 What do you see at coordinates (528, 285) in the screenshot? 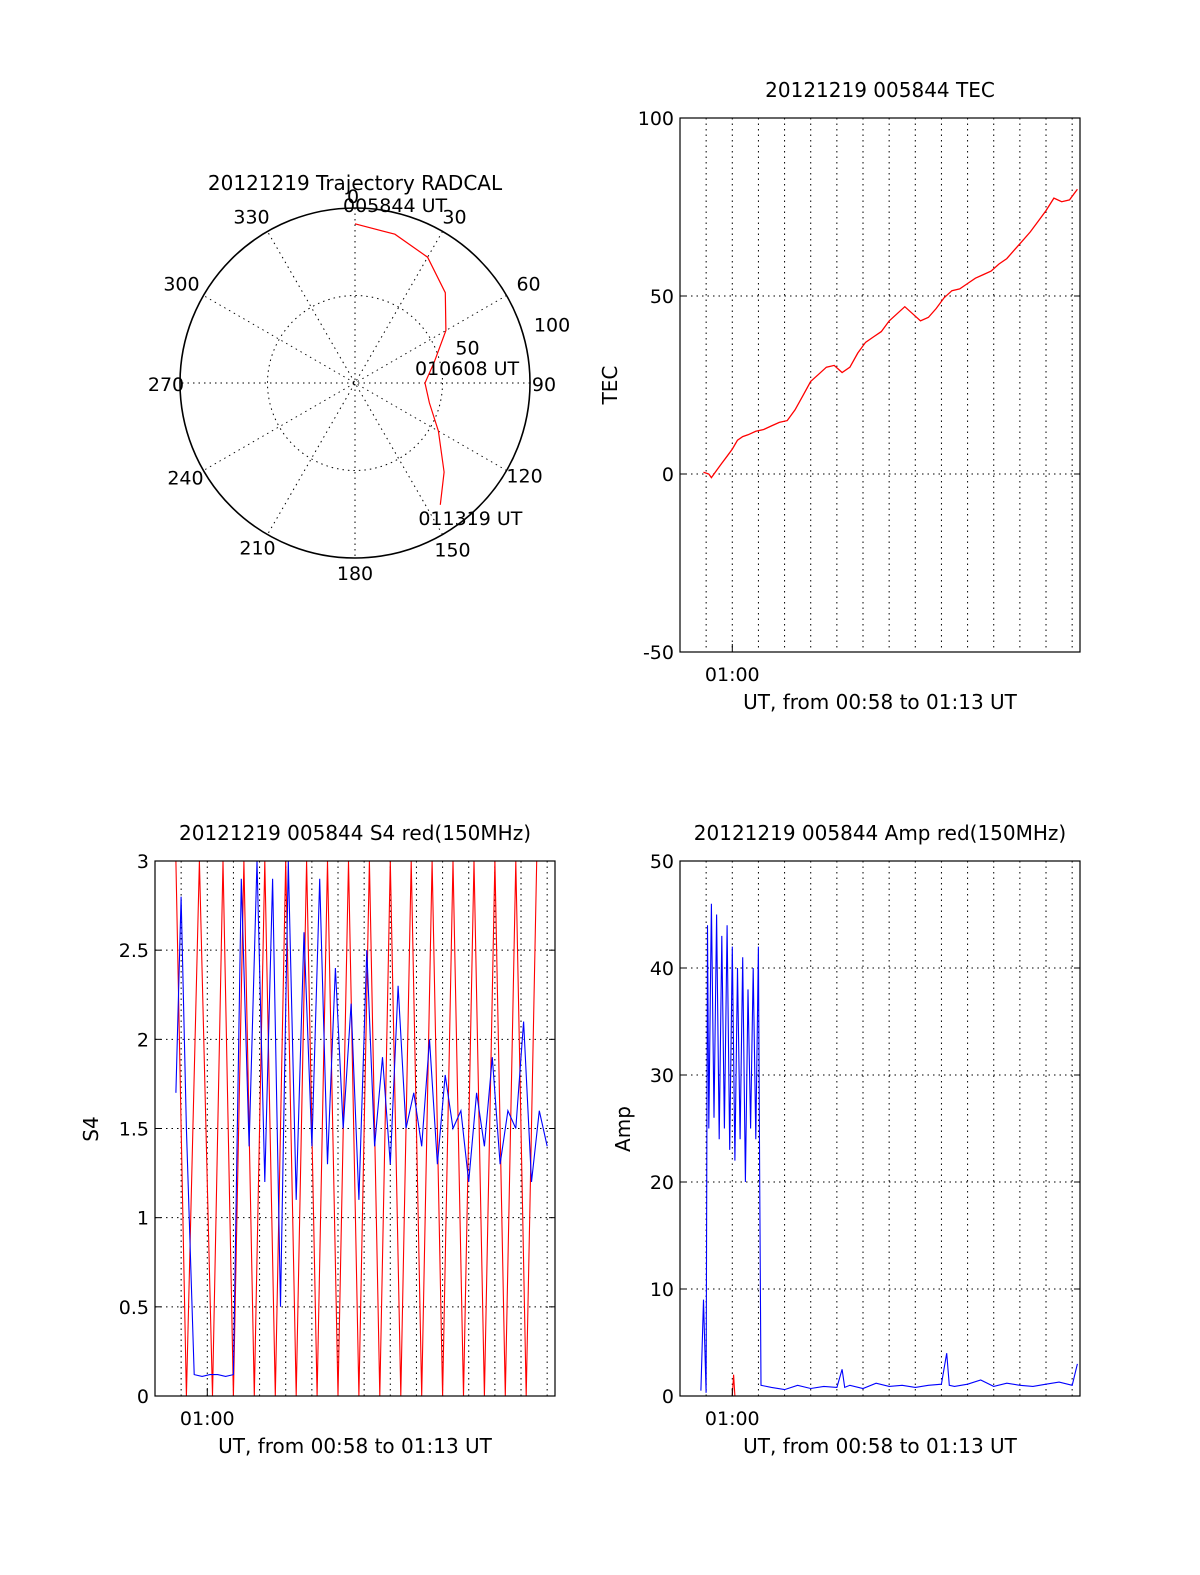
I see `polar-angle-label: 60` at bounding box center [528, 285].